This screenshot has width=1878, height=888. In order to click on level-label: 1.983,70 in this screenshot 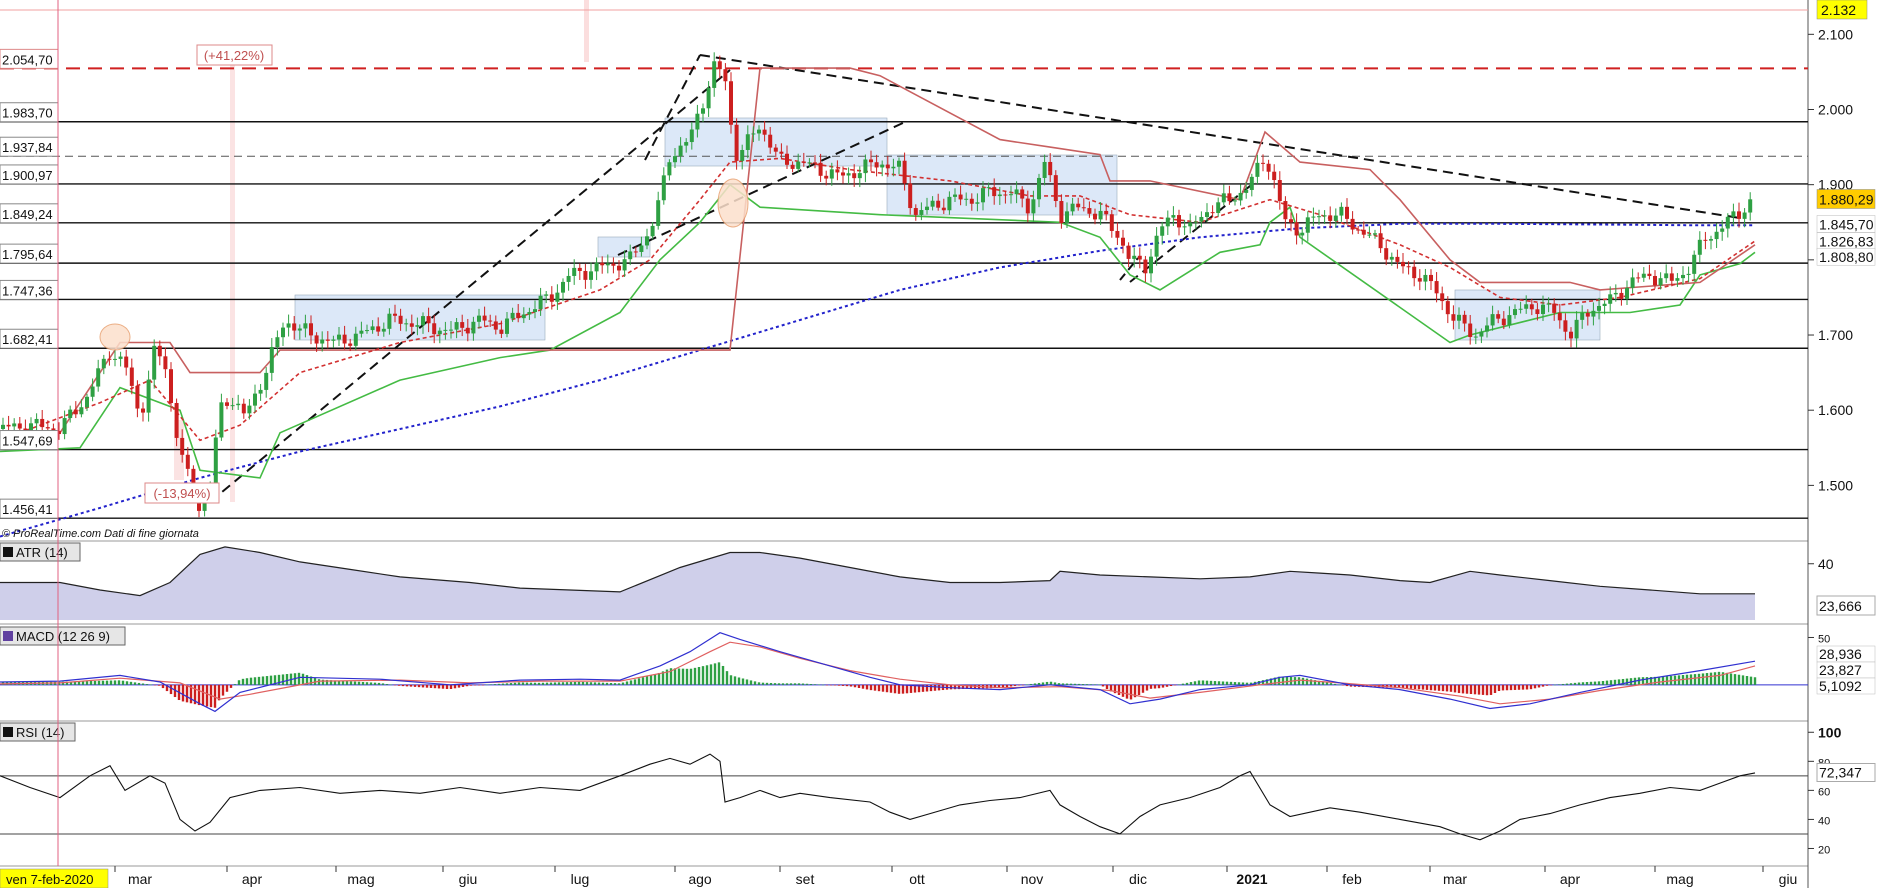, I will do `click(27, 113)`.